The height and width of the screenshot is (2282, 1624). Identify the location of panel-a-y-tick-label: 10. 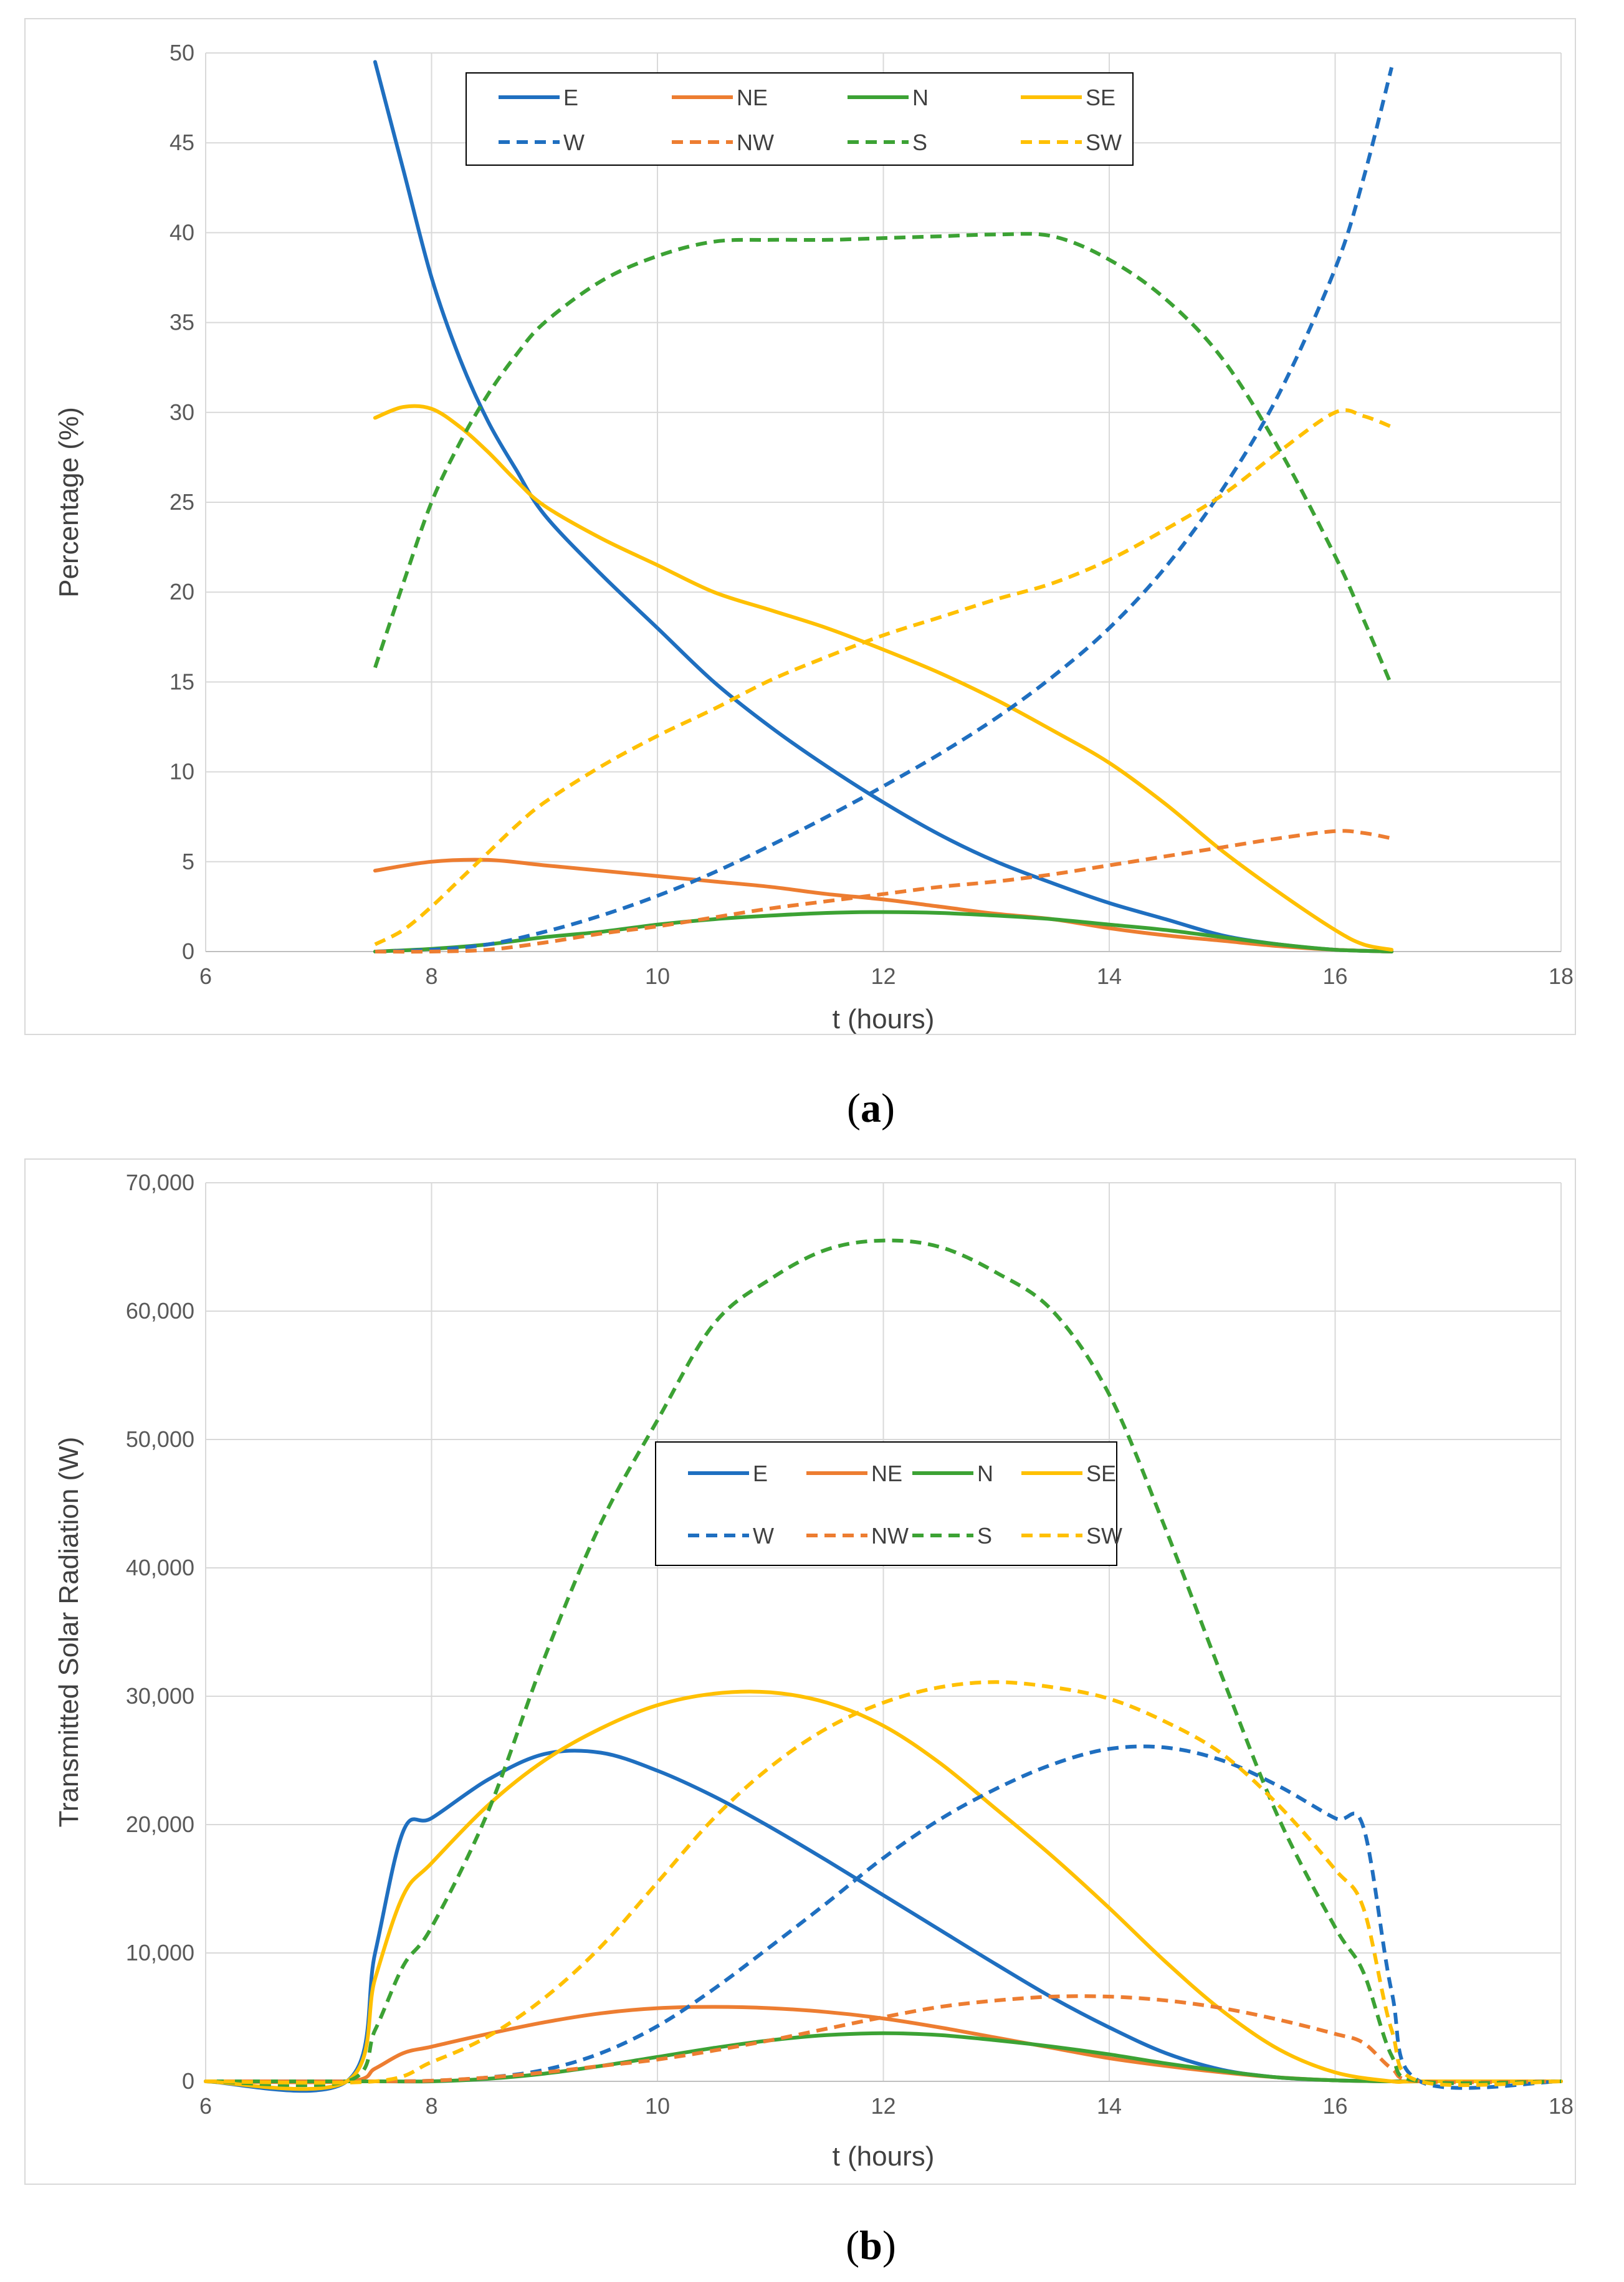
(182, 772).